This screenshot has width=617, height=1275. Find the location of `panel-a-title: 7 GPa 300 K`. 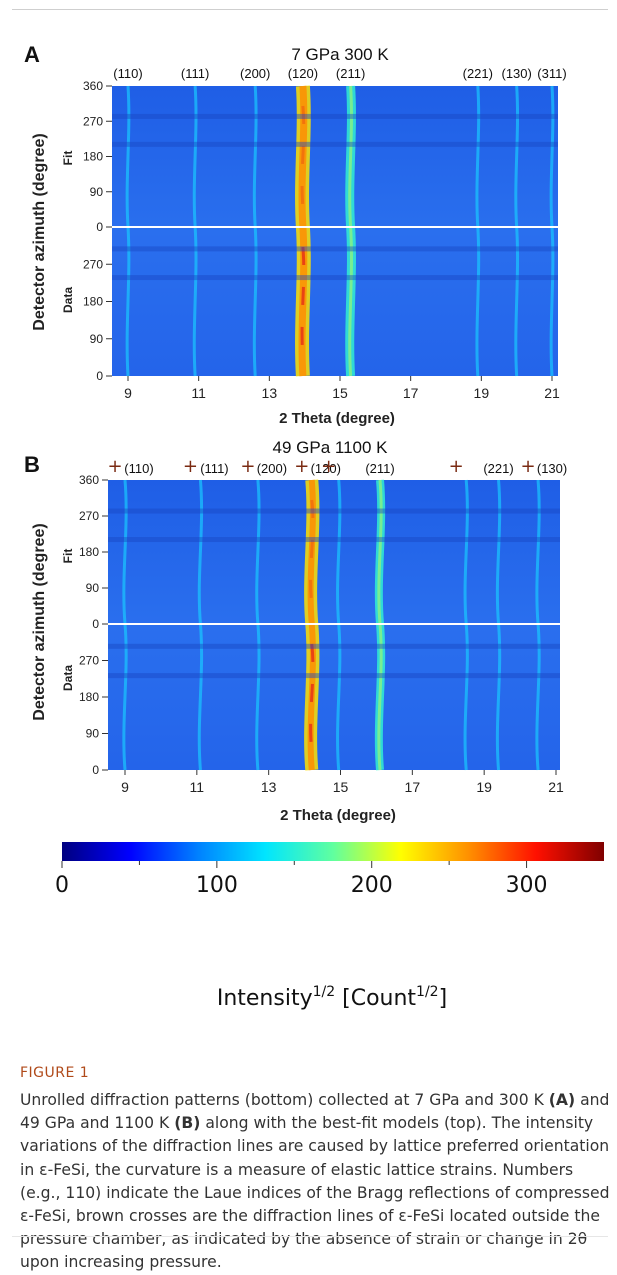

panel-a-title: 7 GPa 300 K is located at coordinates (340, 54).